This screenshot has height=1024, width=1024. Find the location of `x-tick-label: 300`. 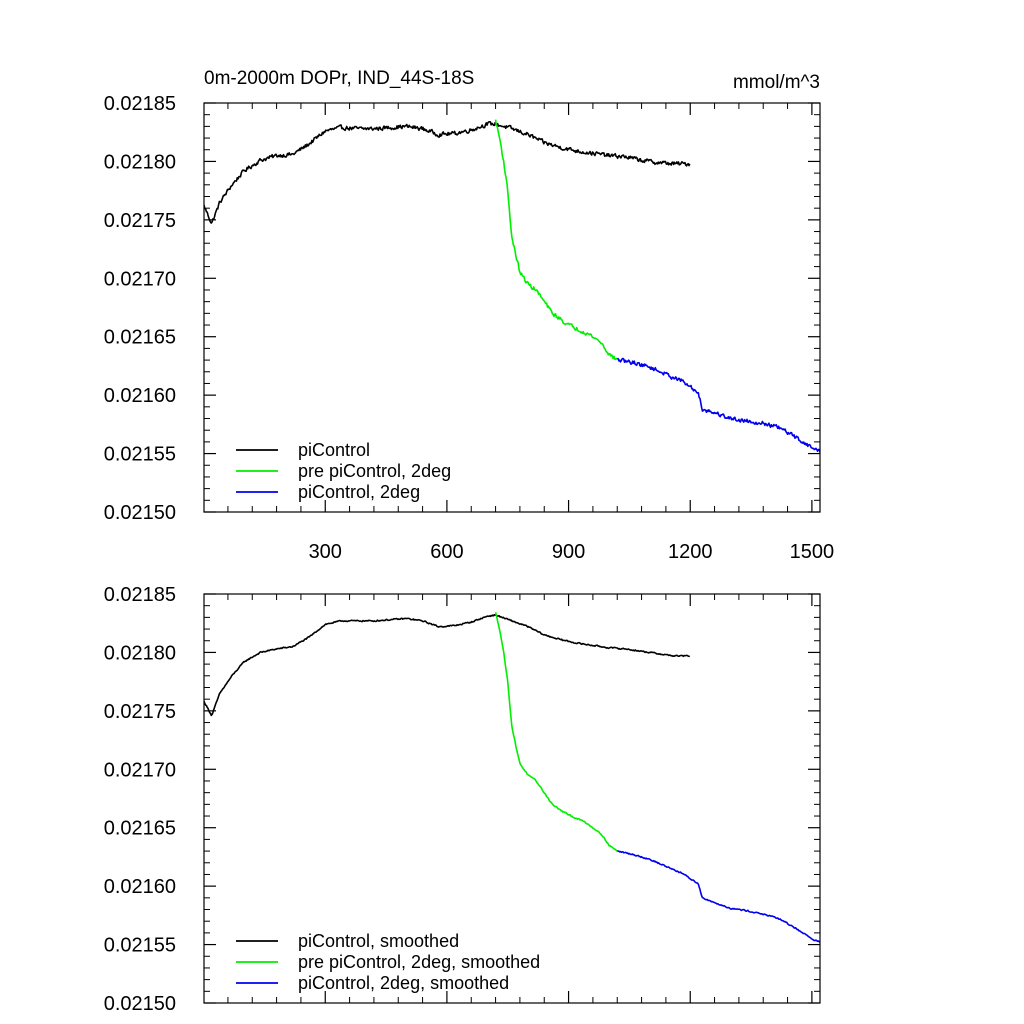

x-tick-label: 300 is located at coordinates (325, 552).